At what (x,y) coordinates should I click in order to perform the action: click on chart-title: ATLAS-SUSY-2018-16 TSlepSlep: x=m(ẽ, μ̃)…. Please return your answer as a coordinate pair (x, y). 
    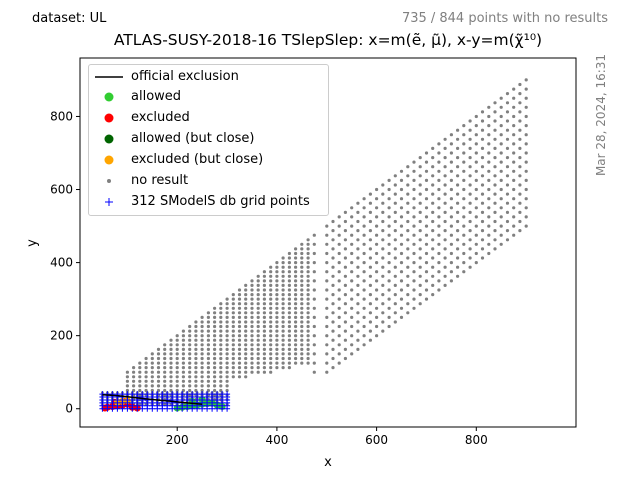
    Looking at the image, I should click on (328, 40).